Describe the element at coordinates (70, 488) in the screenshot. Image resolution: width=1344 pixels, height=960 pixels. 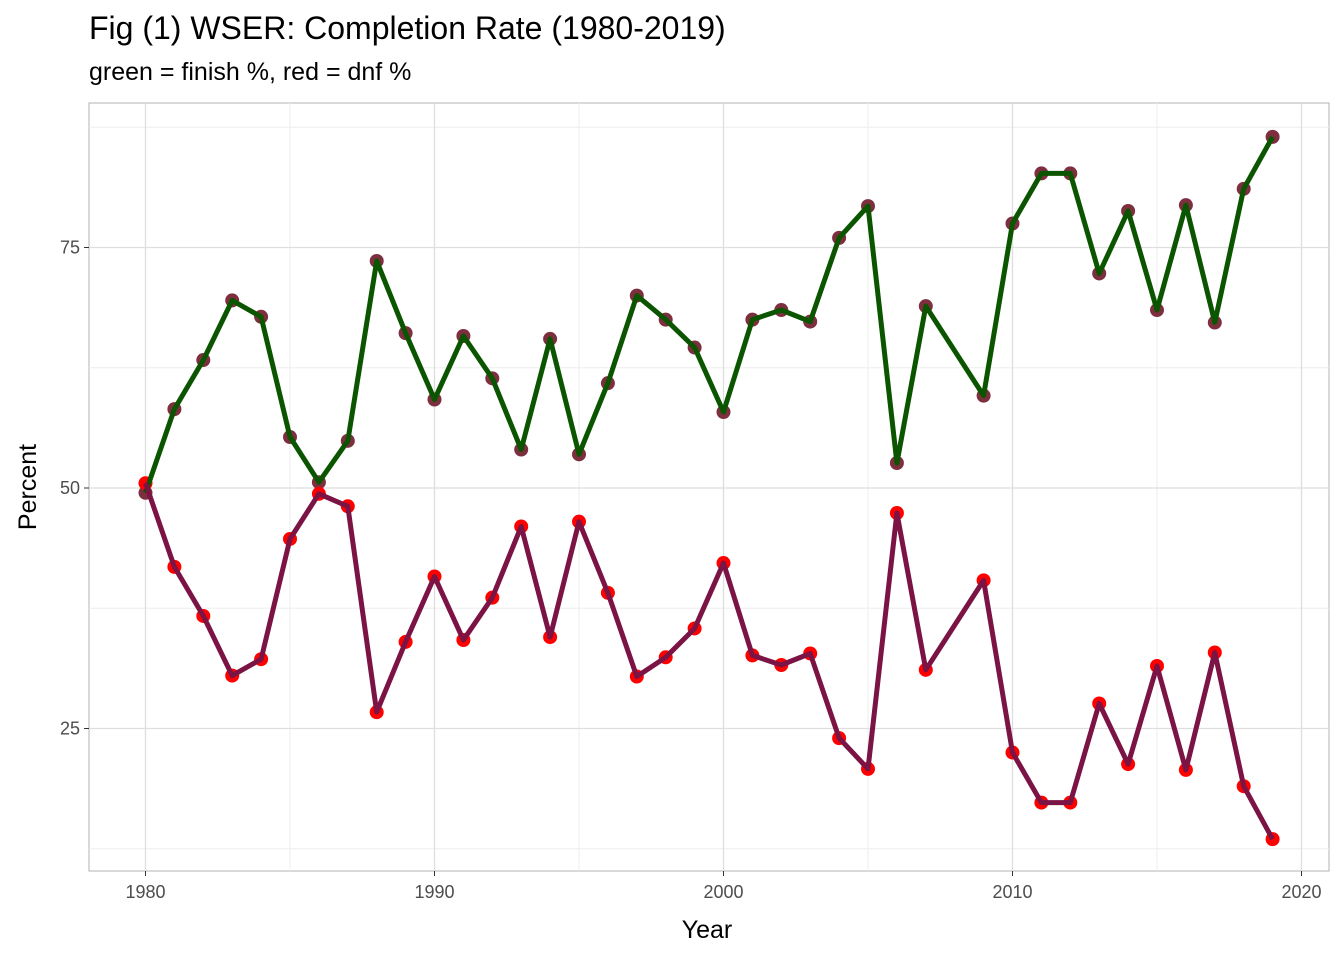
I see `y-tick-label: 50` at that location.